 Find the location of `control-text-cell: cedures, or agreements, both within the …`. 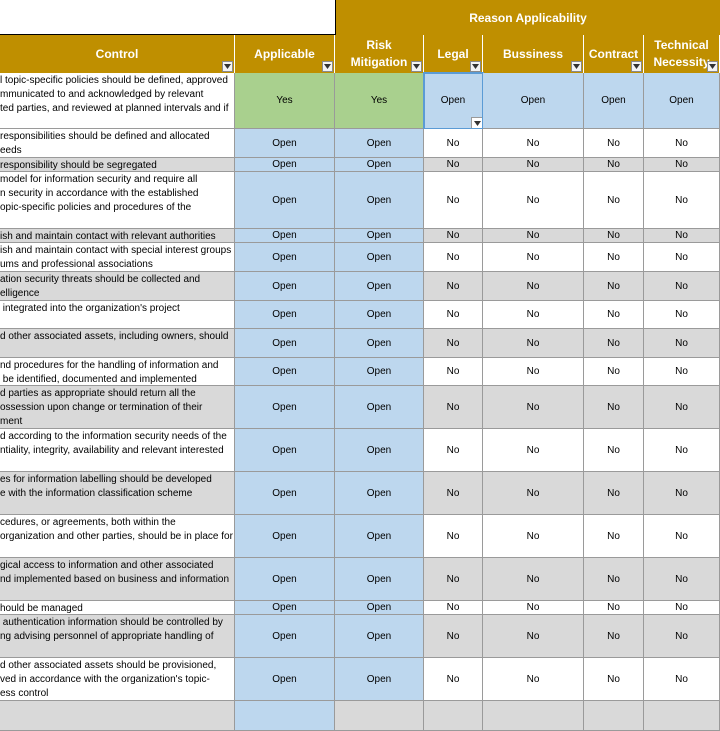

control-text-cell: cedures, or agreements, both within the … is located at coordinates (117, 536).